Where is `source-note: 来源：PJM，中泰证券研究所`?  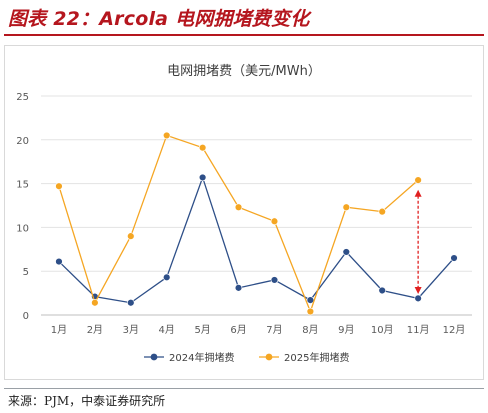 source-note: 来源：PJM，中泰证券研究所 is located at coordinates (87, 401).